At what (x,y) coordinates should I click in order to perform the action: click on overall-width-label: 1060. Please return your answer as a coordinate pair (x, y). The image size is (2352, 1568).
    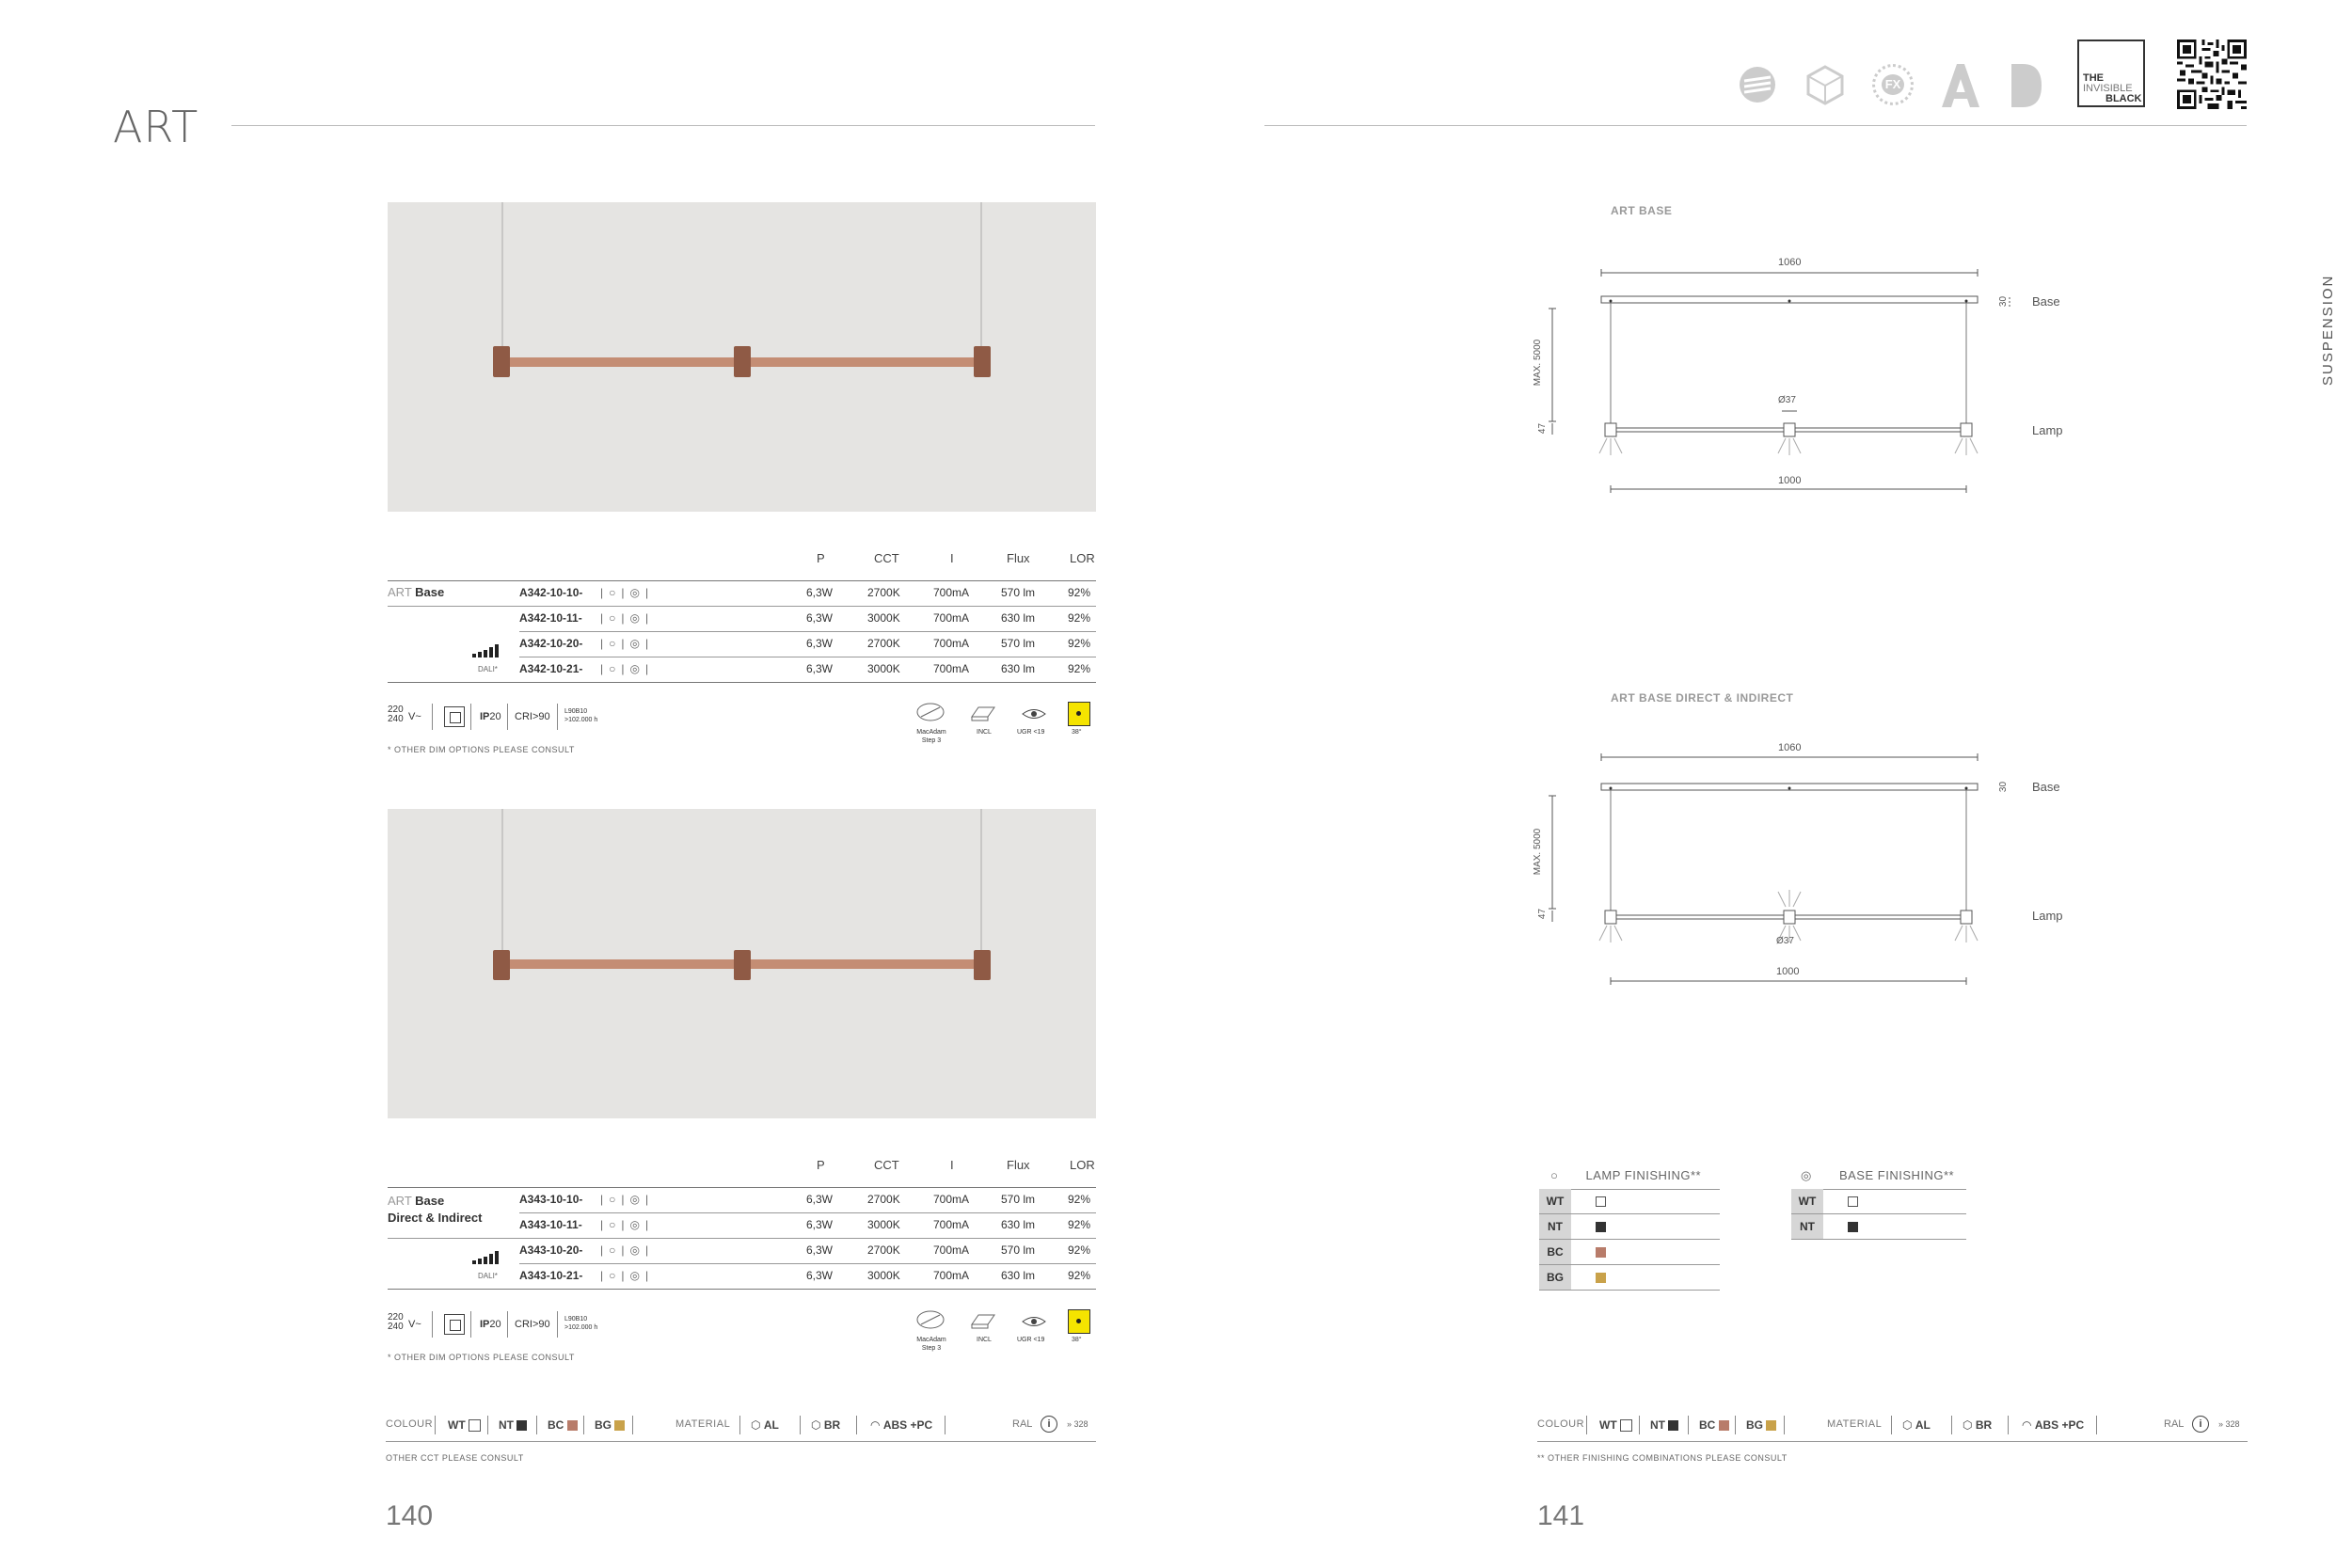
    Looking at the image, I should click on (1790, 262).